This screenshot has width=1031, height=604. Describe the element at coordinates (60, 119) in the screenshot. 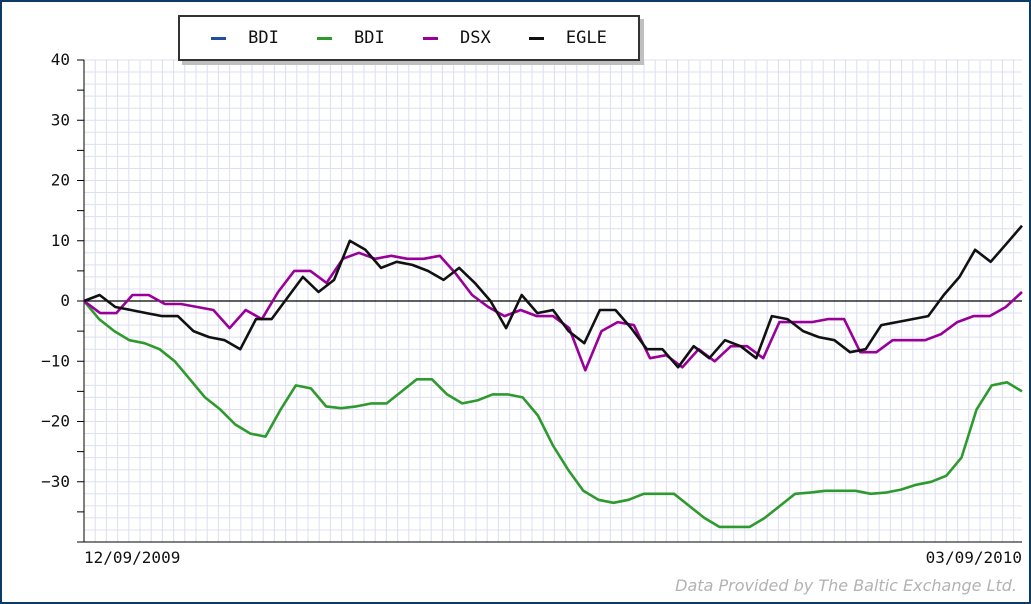

I see `y-axis-tick-label: 30` at that location.